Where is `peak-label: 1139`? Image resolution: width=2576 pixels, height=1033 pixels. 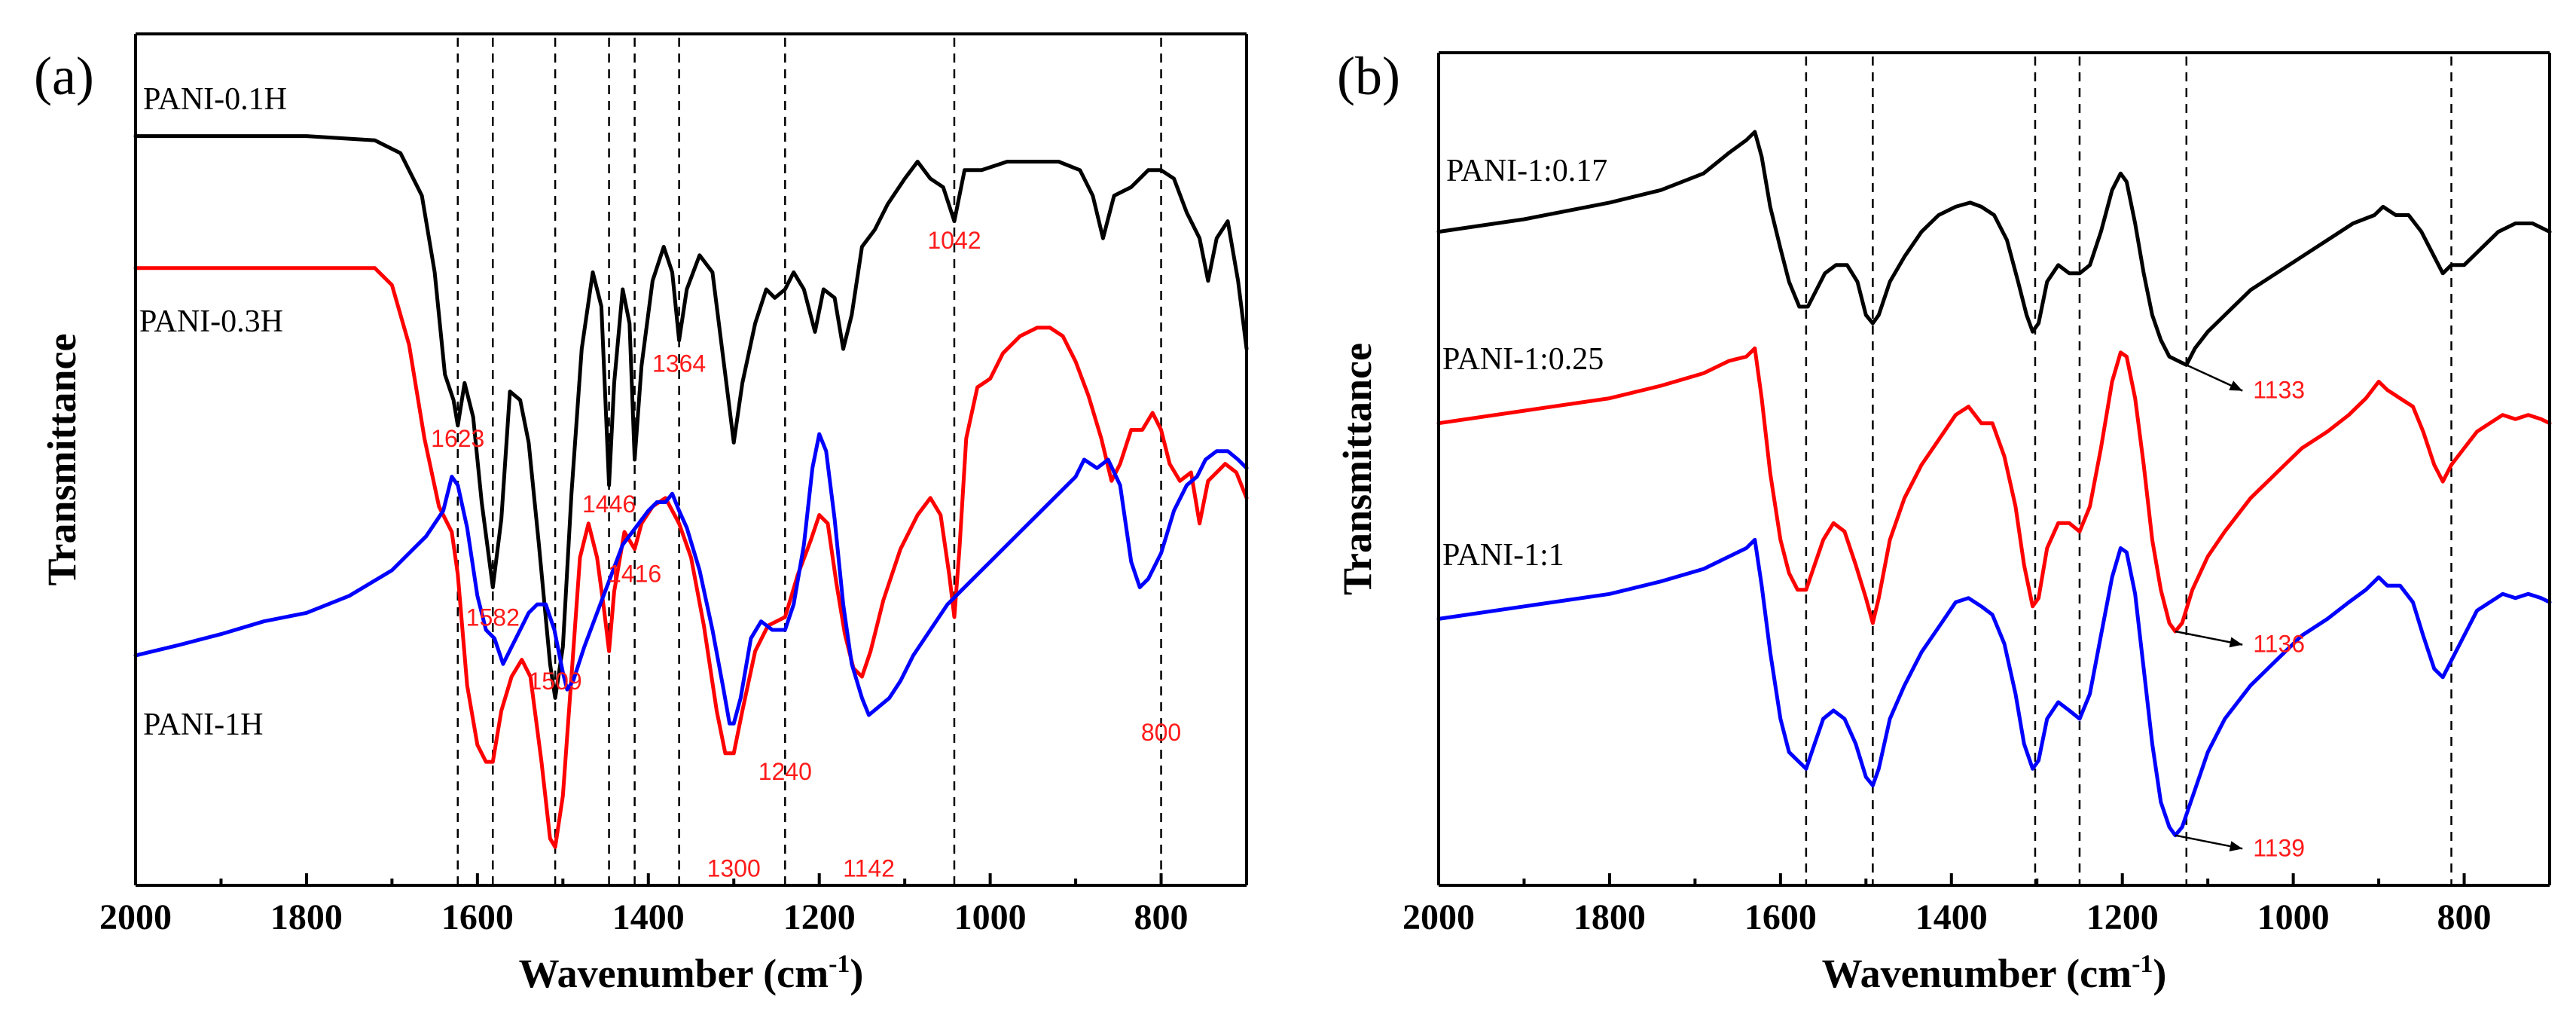 peak-label: 1139 is located at coordinates (2279, 847).